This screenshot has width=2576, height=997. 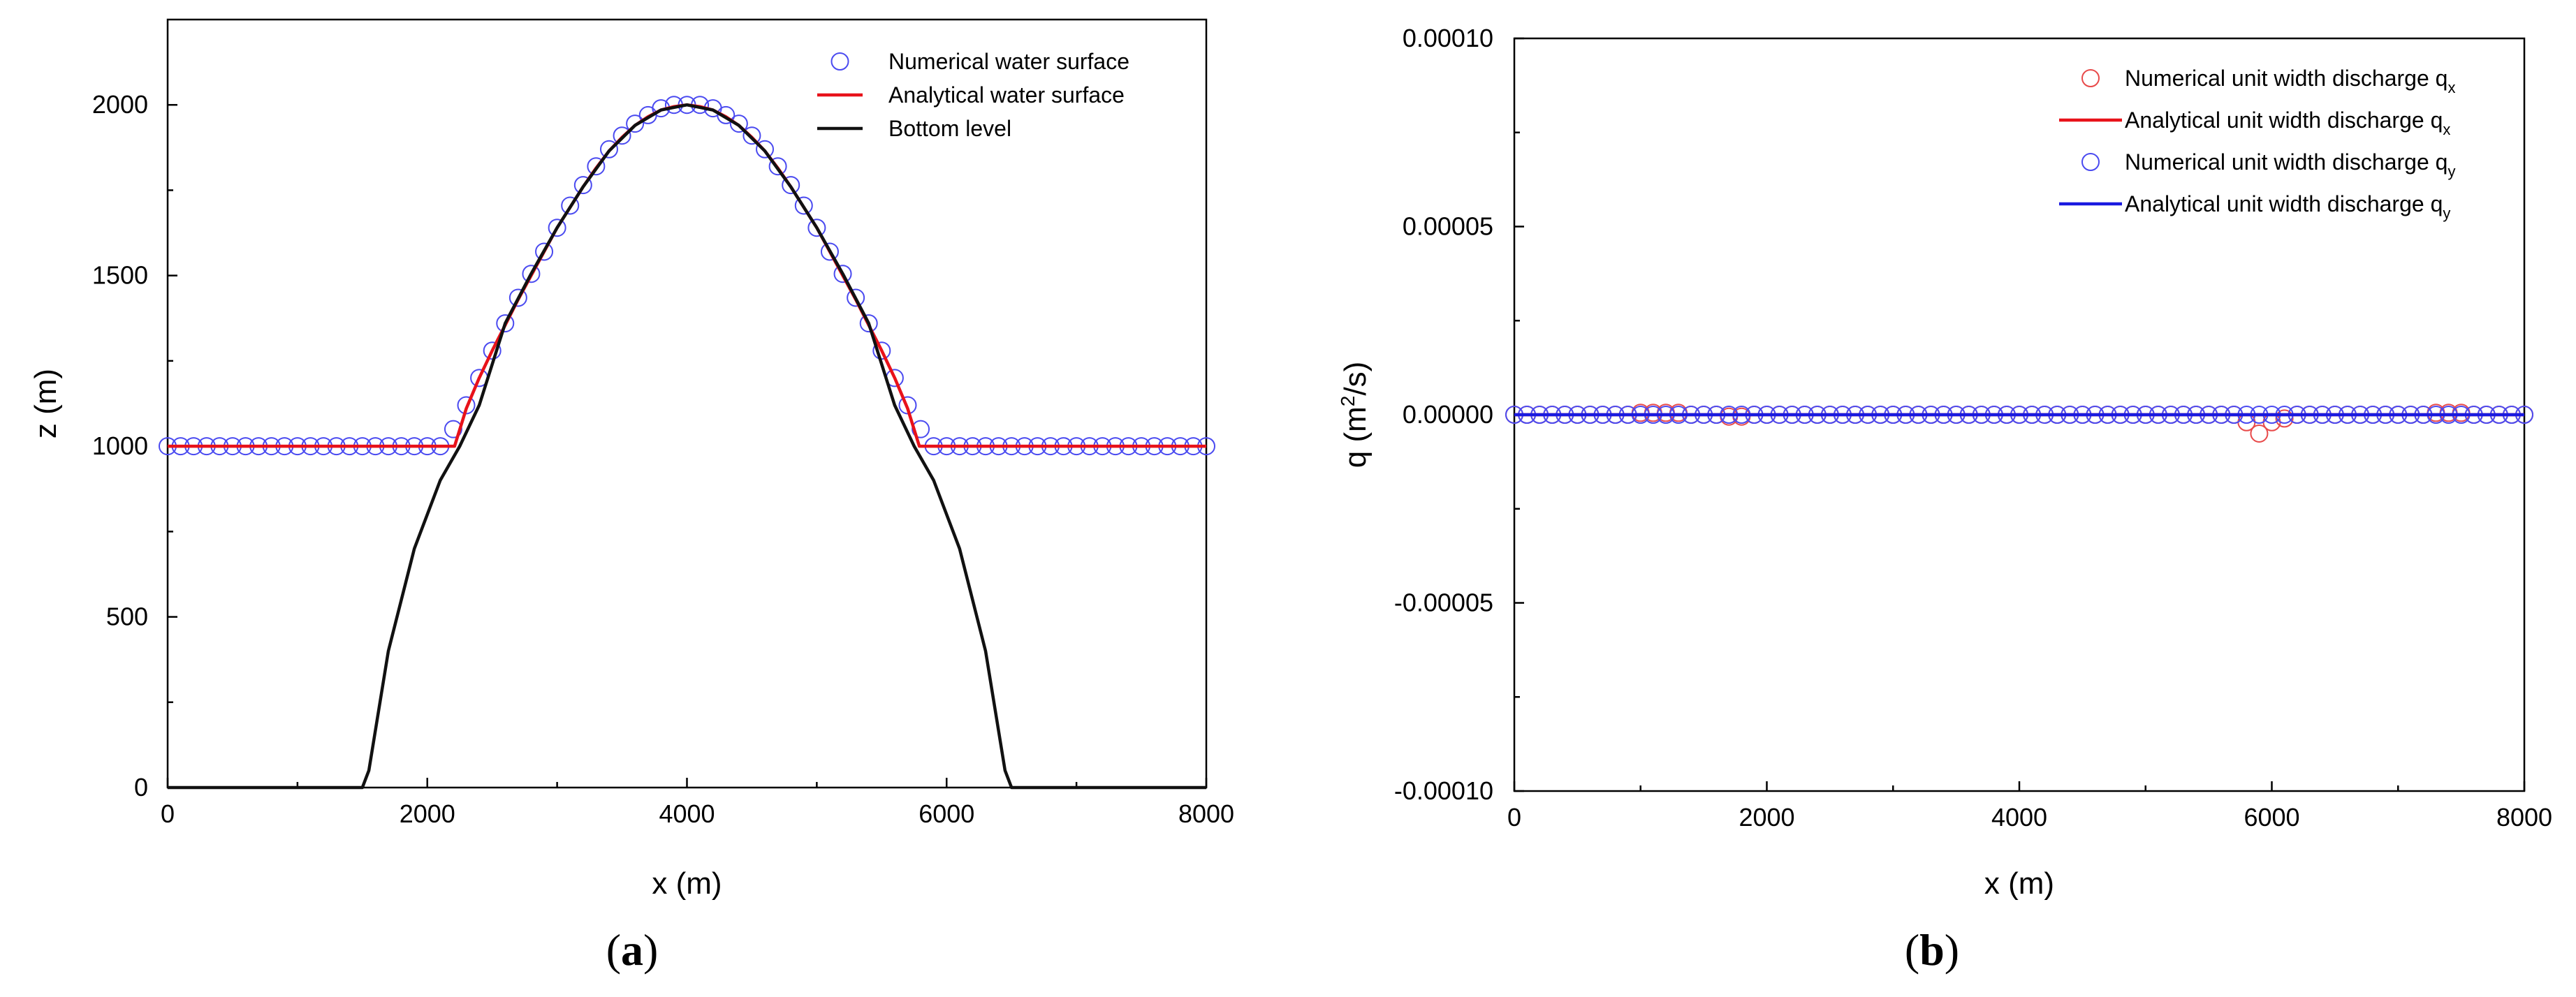 I want to click on y-axis-title: z (m), so click(x=46, y=404).